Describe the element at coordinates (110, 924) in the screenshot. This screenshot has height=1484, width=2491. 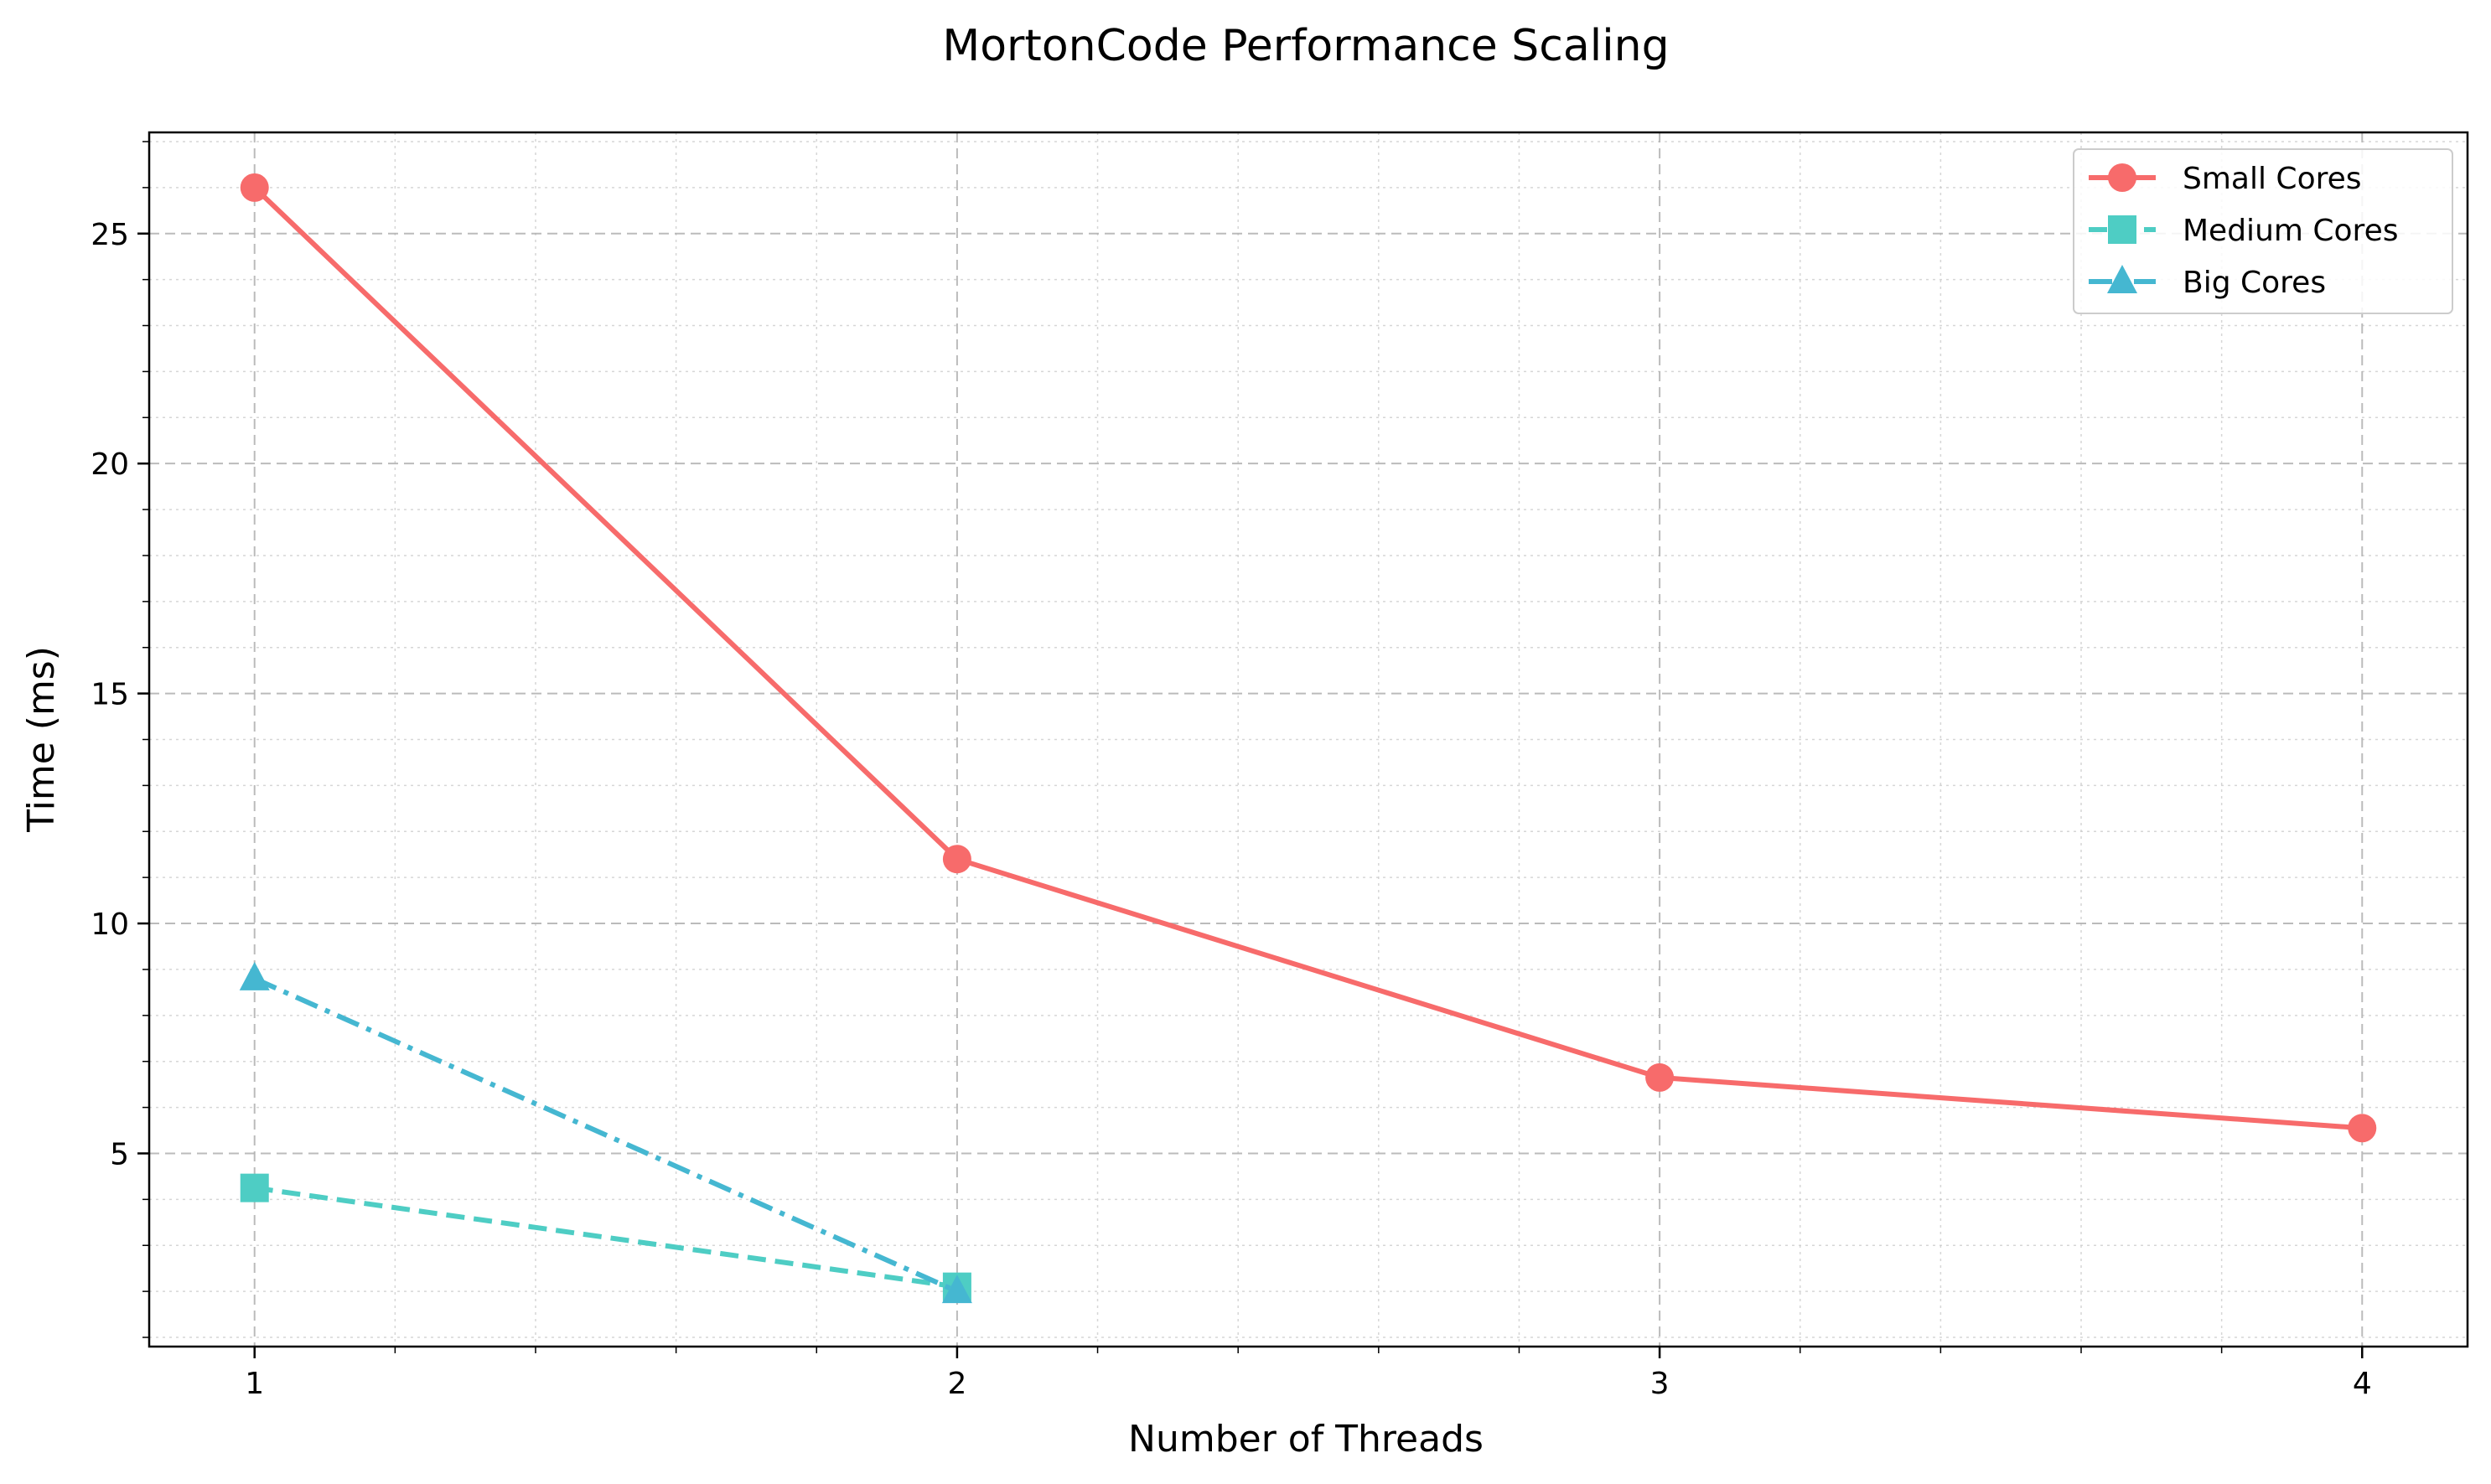
I see `y-tick-label: 10` at that location.